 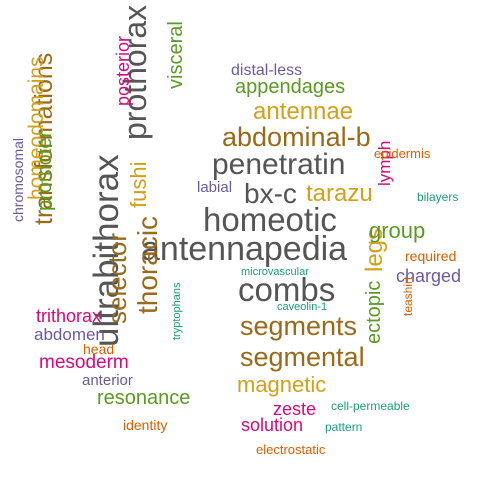 What do you see at coordinates (302, 307) in the screenshot?
I see `word-caveolin-1: caveolin-1` at bounding box center [302, 307].